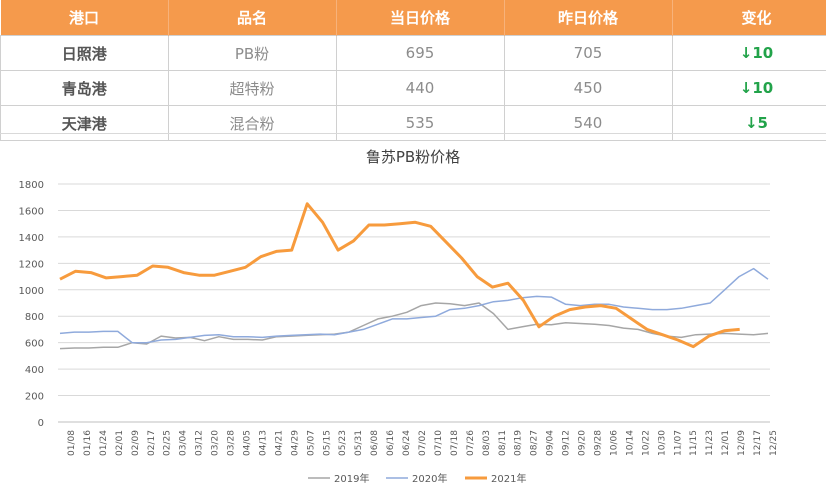 Image resolution: width=826 pixels, height=497 pixels. I want to click on legend-label: 2019年, so click(351, 478).